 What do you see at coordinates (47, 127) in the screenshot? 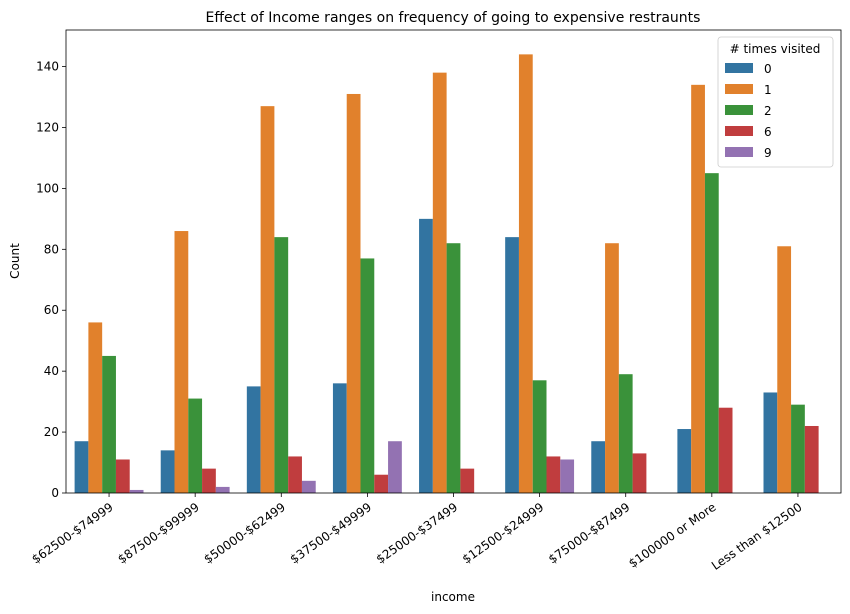
I see `y-tick-label: 120` at bounding box center [47, 127].